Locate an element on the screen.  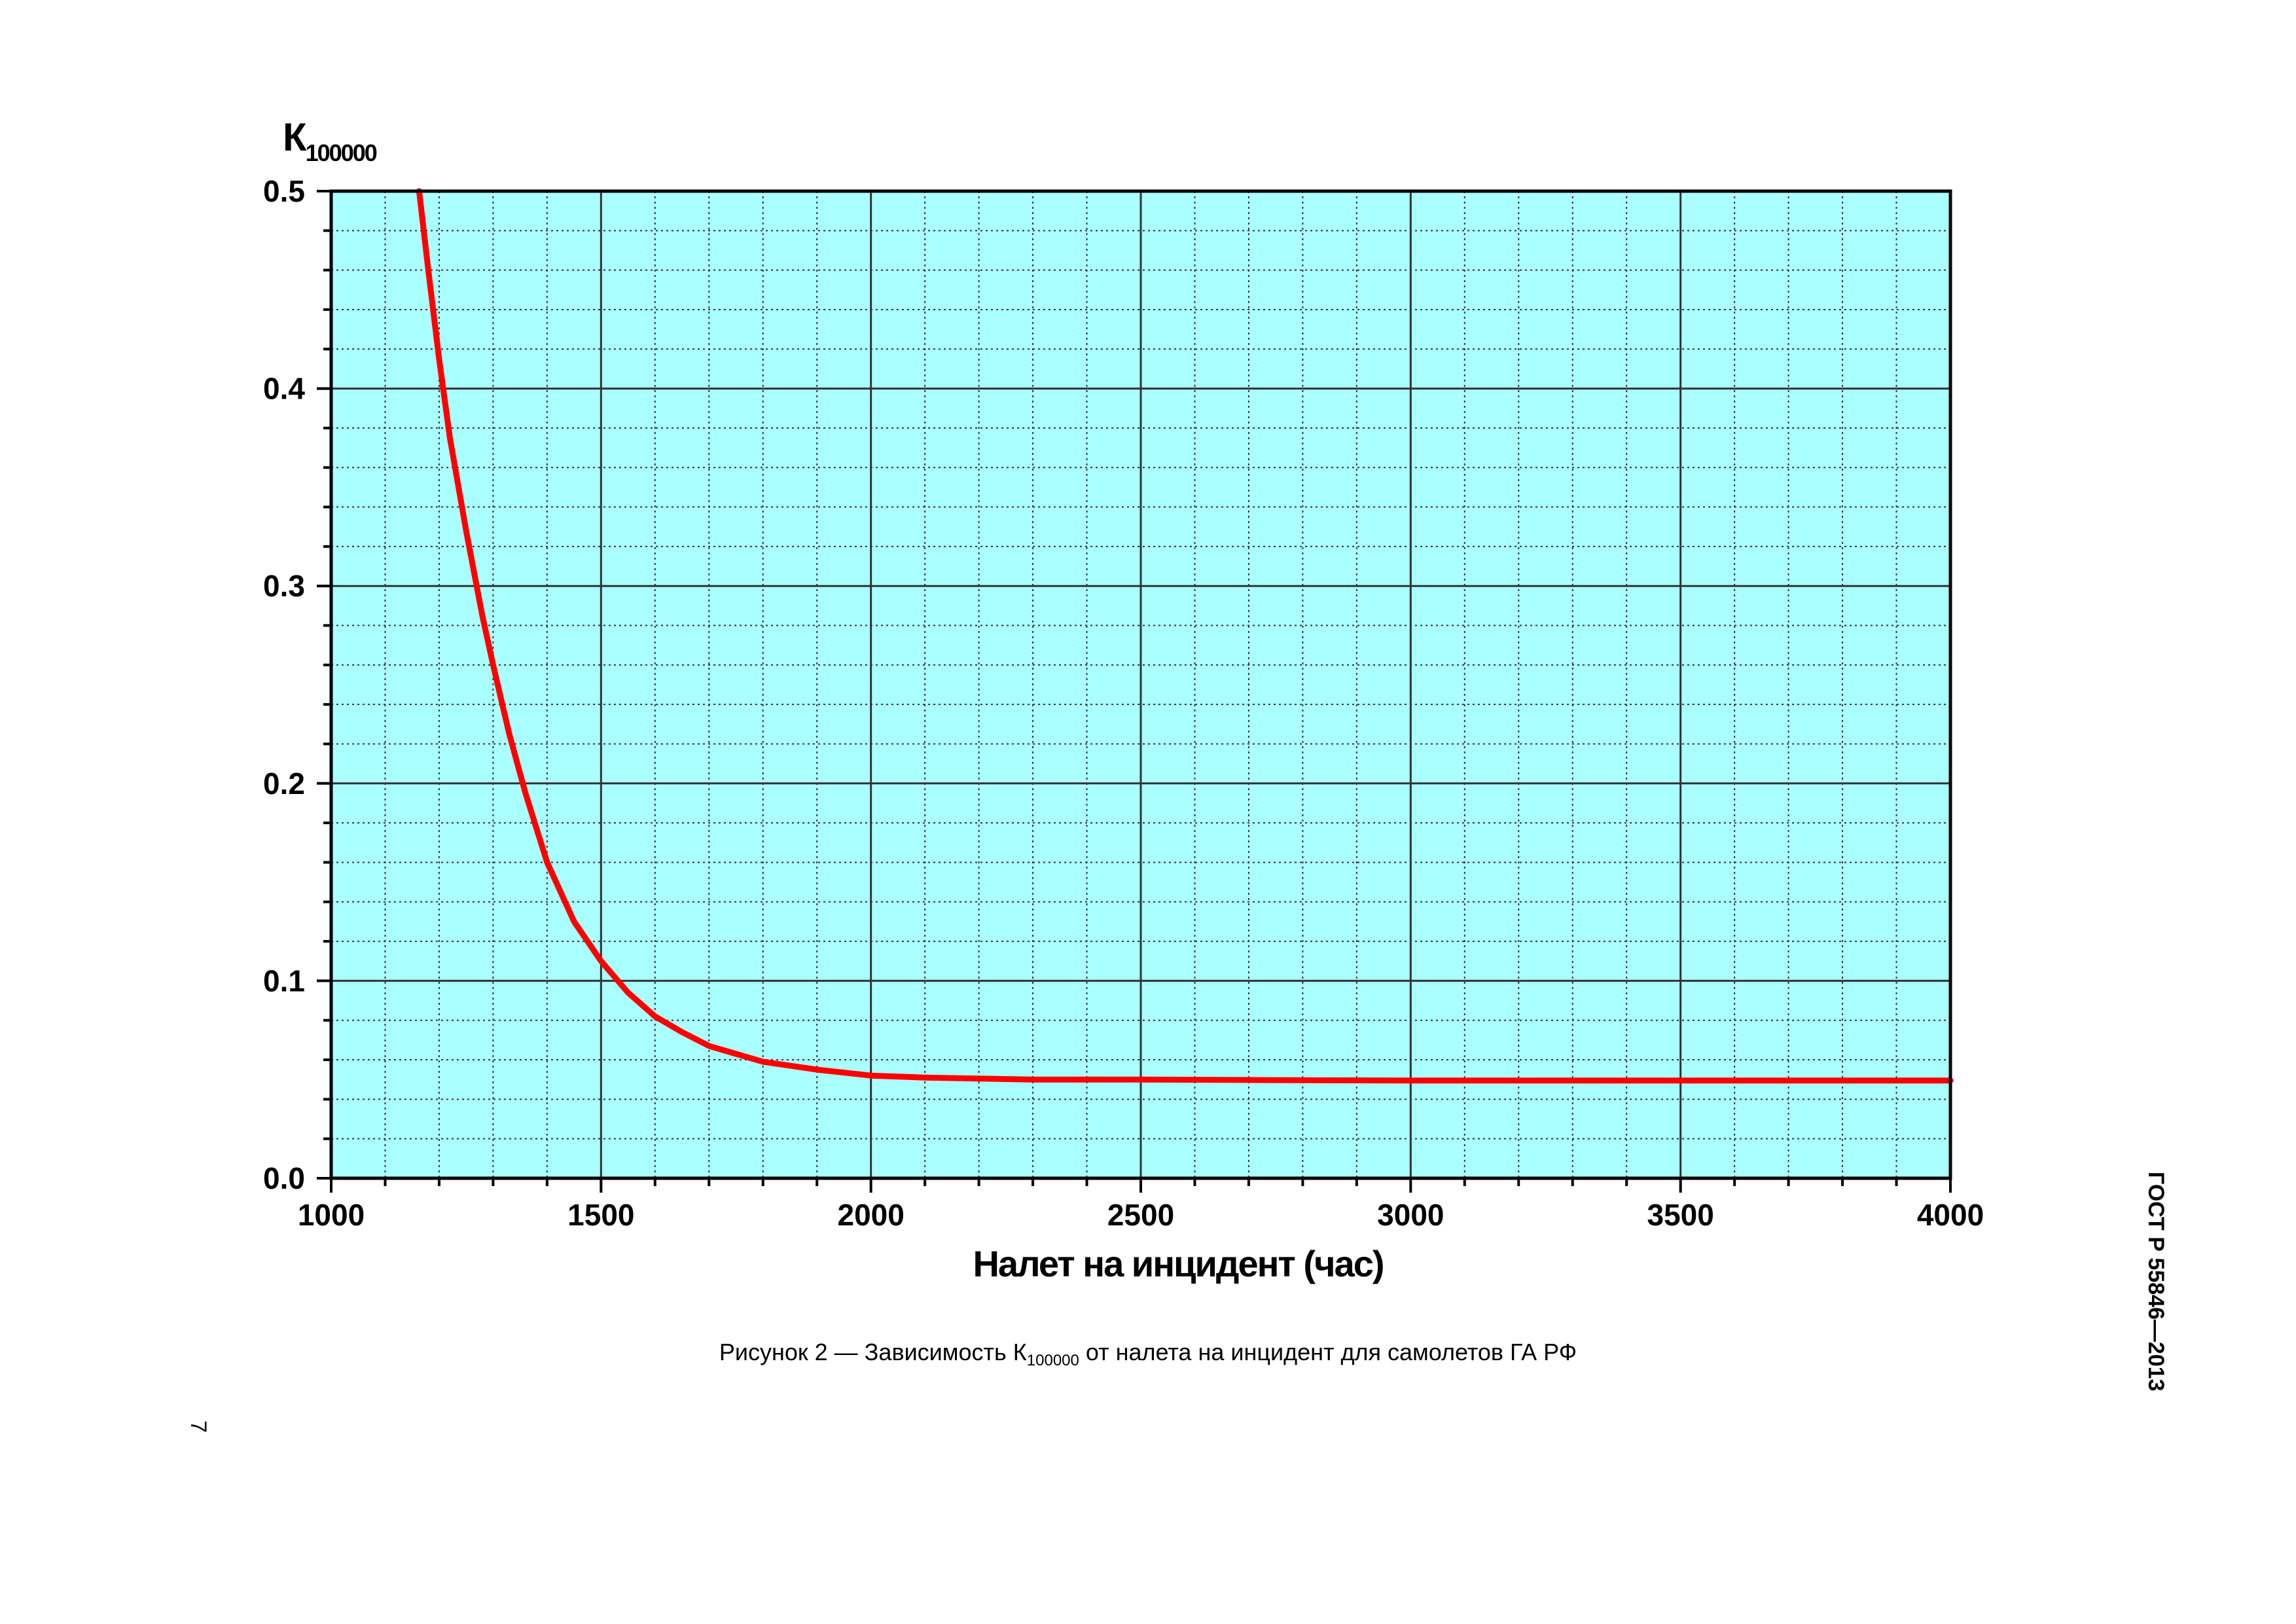
y-tick-label: 0.5 is located at coordinates (284, 191).